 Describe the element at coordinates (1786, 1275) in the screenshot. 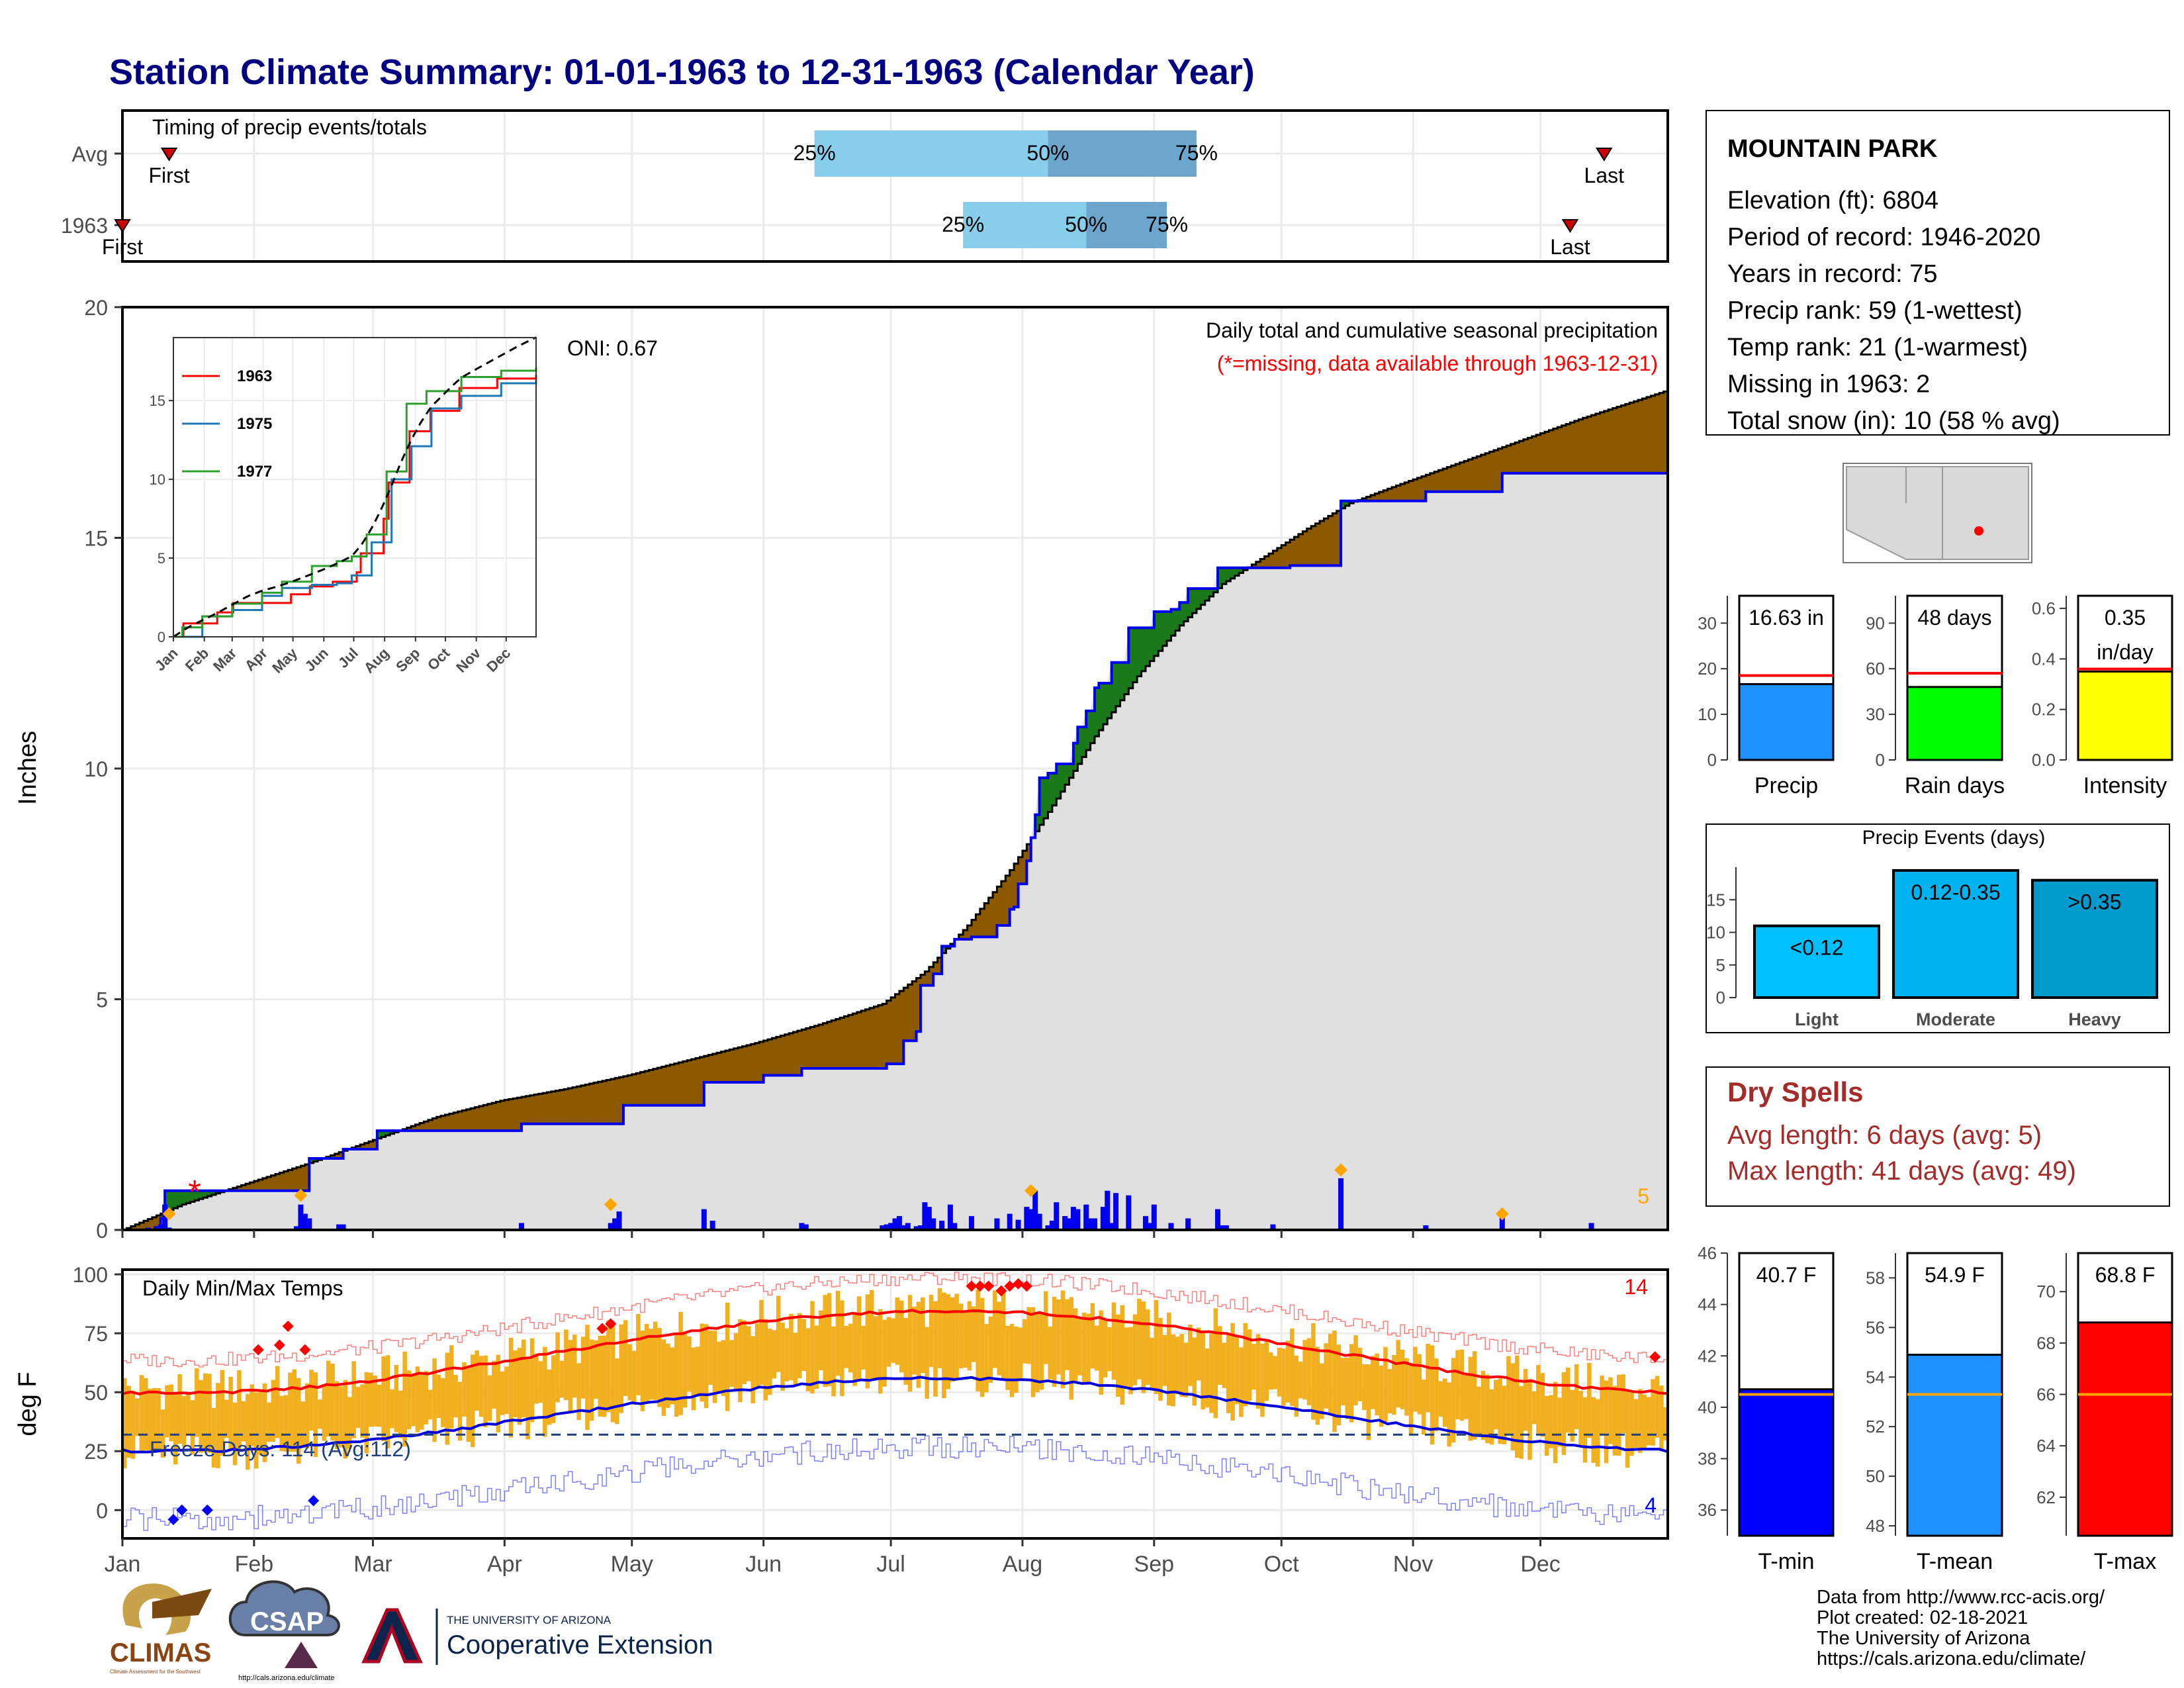

I see `summary-bar-value-label: 40.7 F` at that location.